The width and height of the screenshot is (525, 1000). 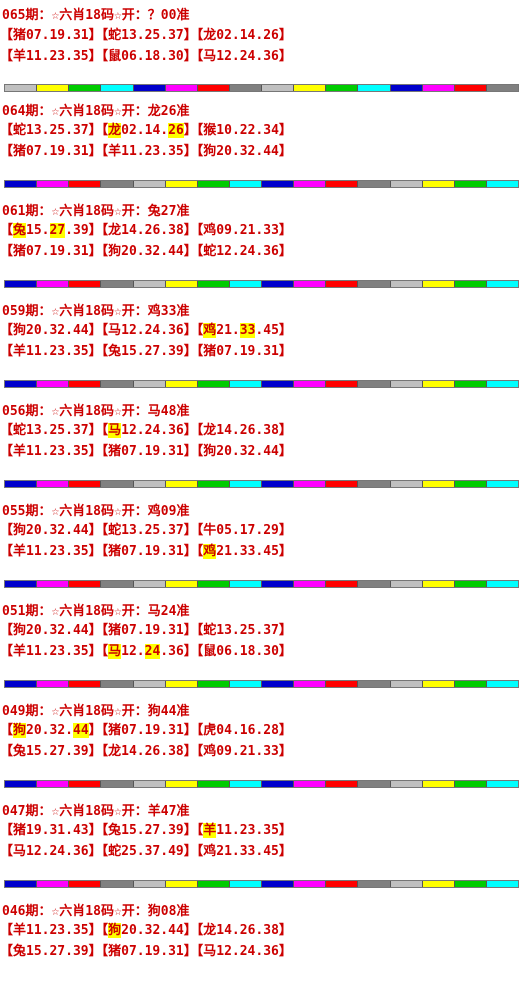 I want to click on zodiac-group-text: 【猴10.22.34】, so click(x=244, y=130).